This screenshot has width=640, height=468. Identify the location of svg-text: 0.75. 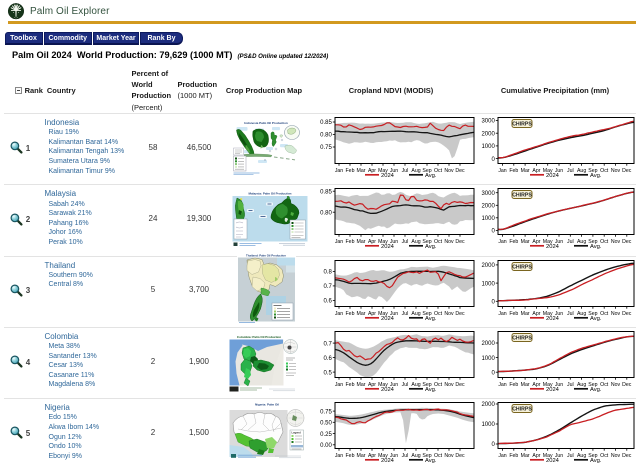
(326, 148).